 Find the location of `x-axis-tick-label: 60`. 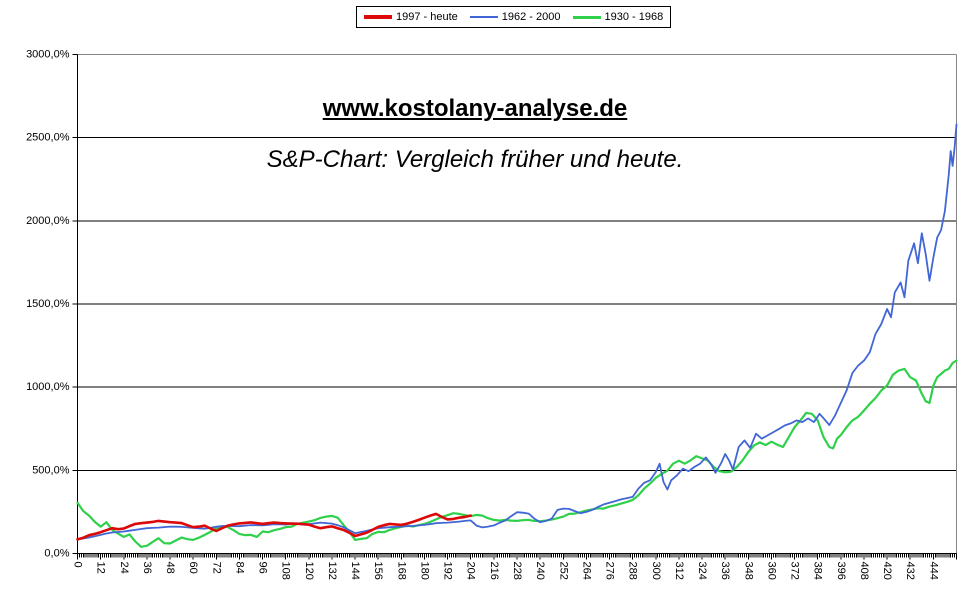

x-axis-tick-label: 60 is located at coordinates (193, 568).